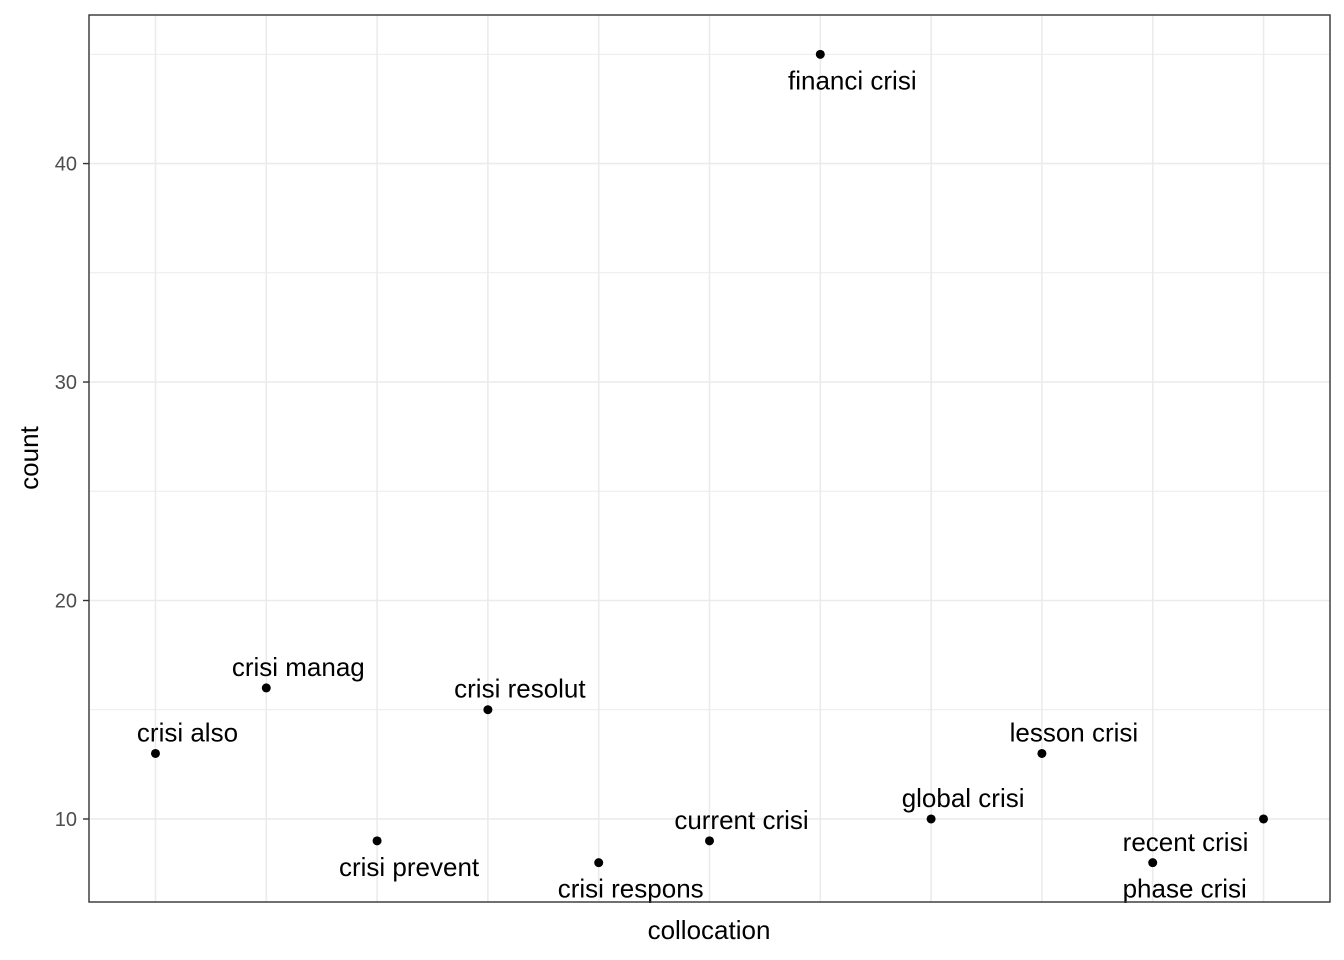 The width and height of the screenshot is (1344, 960). Describe the element at coordinates (298, 667) in the screenshot. I see `point-label: crisi manag` at that location.